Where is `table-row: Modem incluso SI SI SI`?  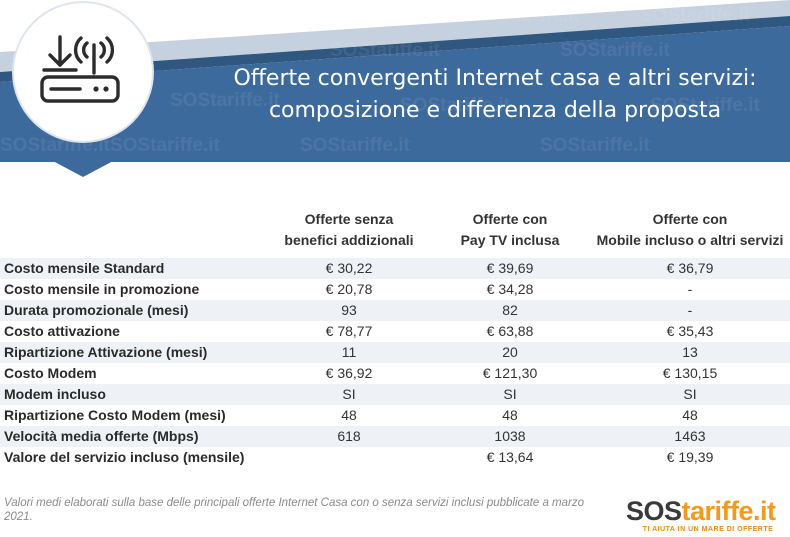 table-row: Modem incluso SI SI SI is located at coordinates (395, 394).